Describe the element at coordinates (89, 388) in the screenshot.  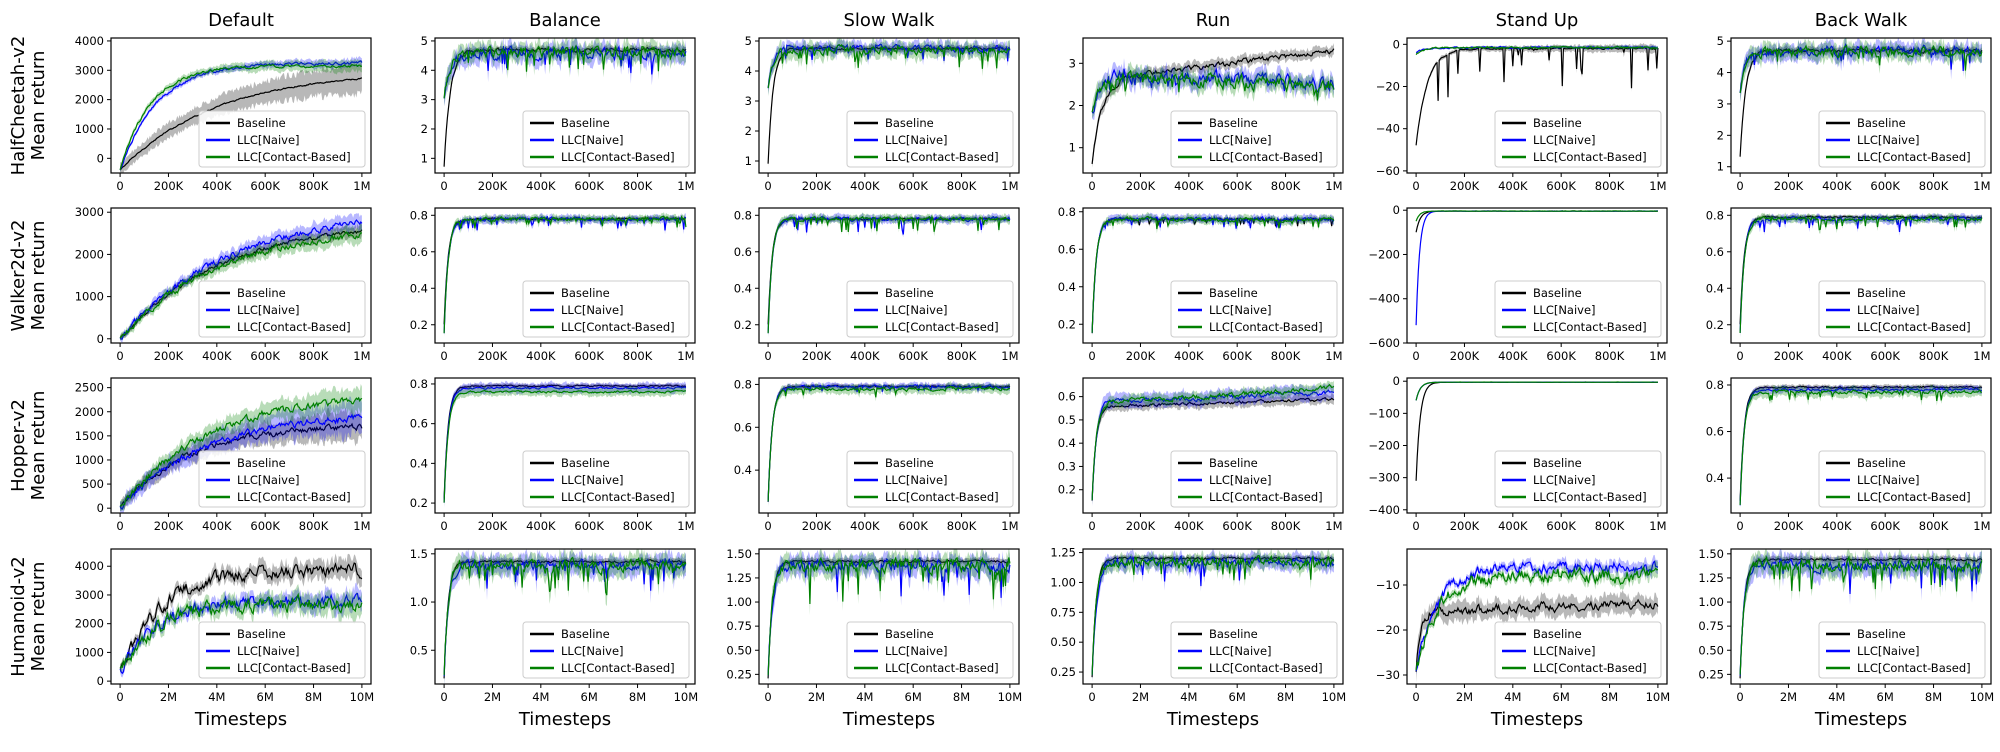
I see `y-tick-label: 2500` at that location.